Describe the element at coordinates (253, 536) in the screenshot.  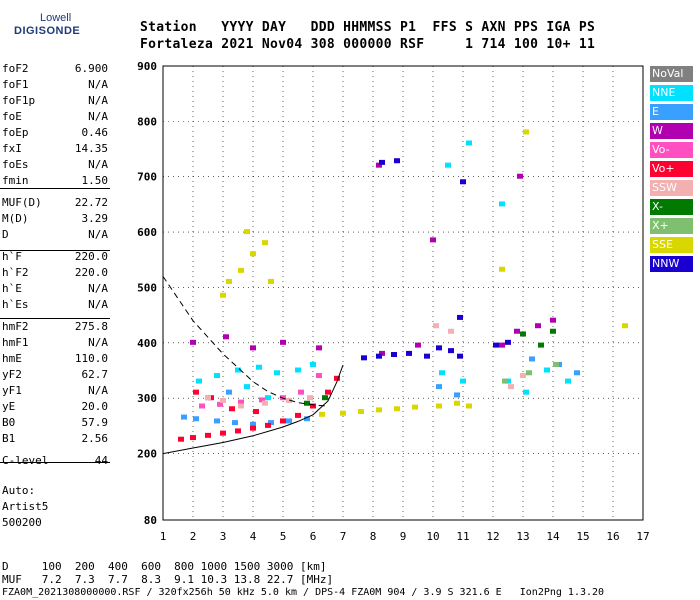
I see `x-tick-label: 4` at that location.